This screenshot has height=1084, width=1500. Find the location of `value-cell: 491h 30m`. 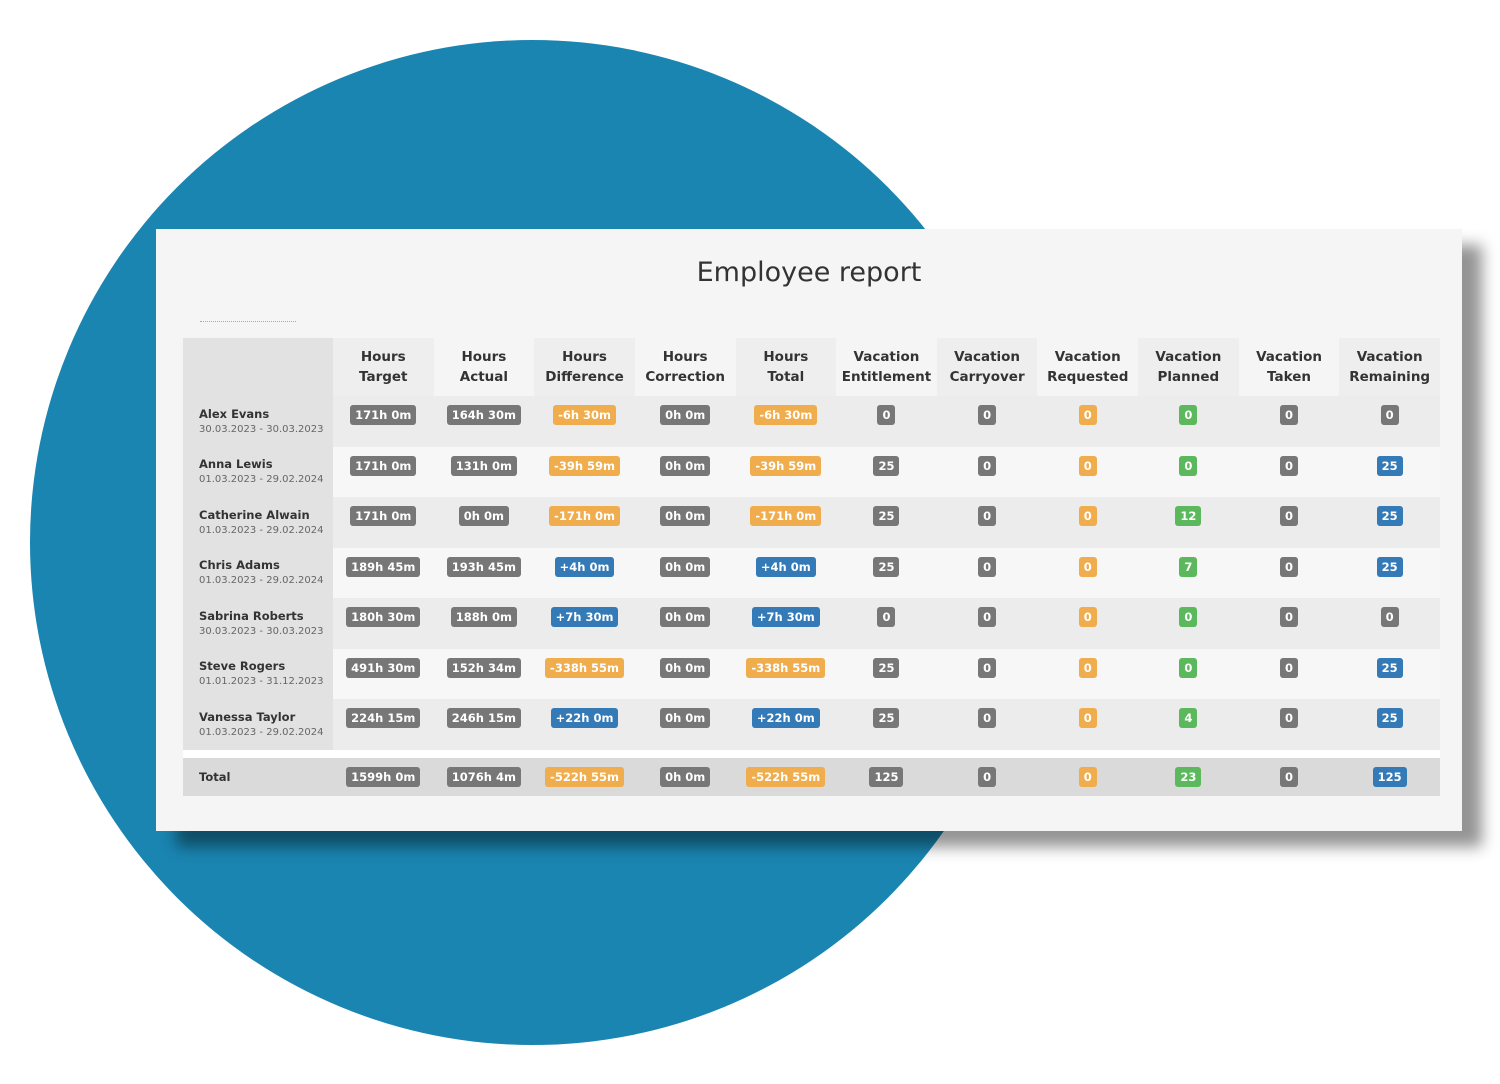

value-cell: 491h 30m is located at coordinates (383, 674).